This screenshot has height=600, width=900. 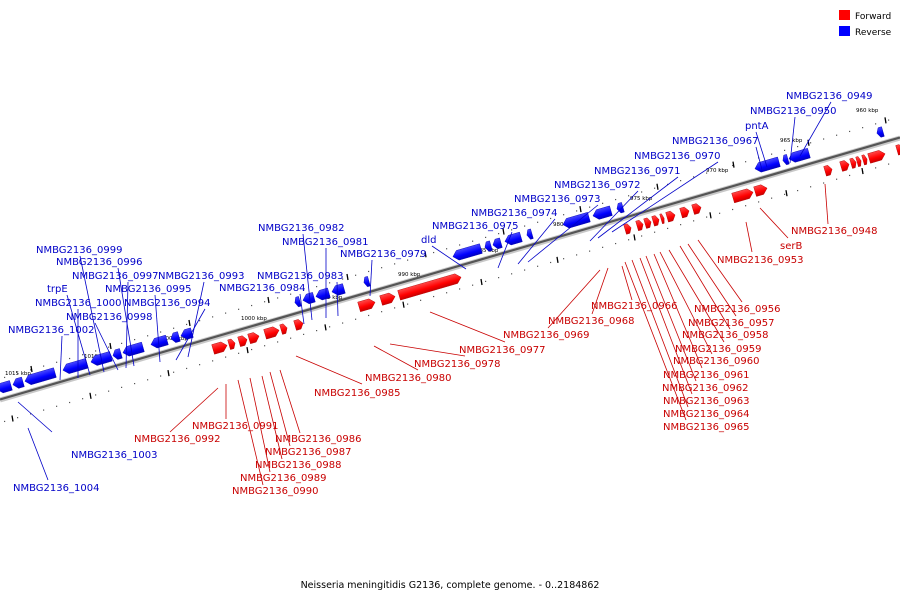 I want to click on gene-label-0962: NMBG2136_0962, so click(x=705, y=388).